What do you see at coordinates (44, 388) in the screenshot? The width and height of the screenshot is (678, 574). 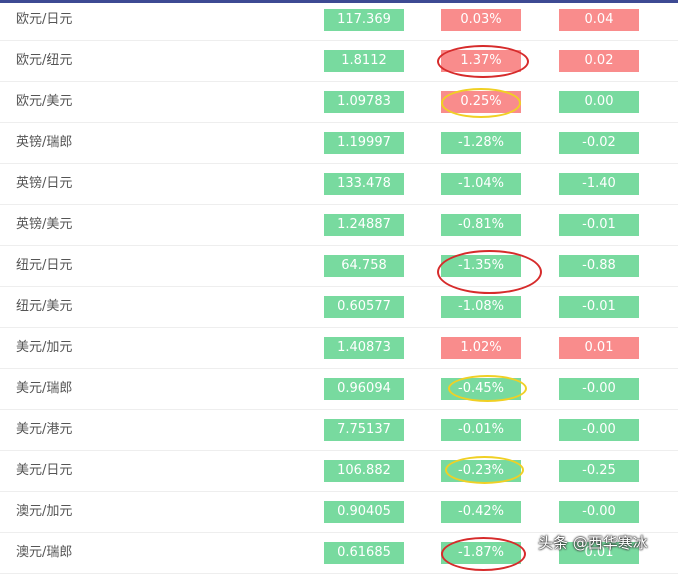 I see `pair-label: 美元/瑞郎` at bounding box center [44, 388].